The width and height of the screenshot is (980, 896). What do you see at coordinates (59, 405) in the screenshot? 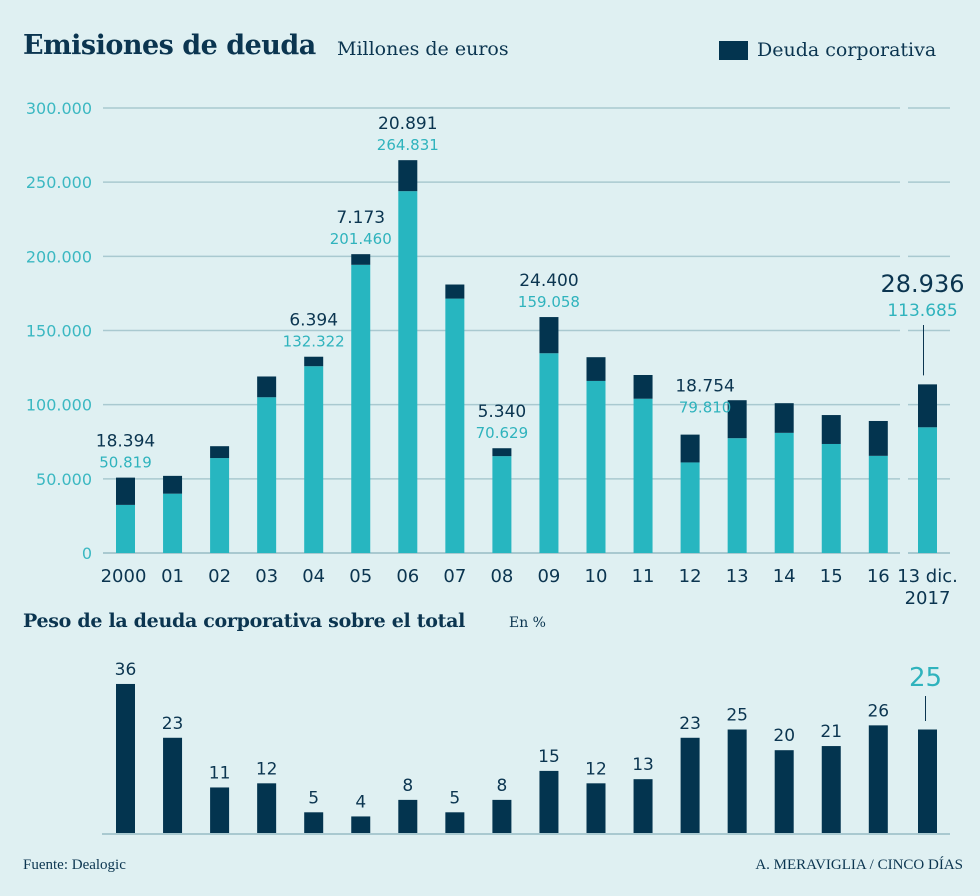
I see `y-tick-label: 100.000` at bounding box center [59, 405].